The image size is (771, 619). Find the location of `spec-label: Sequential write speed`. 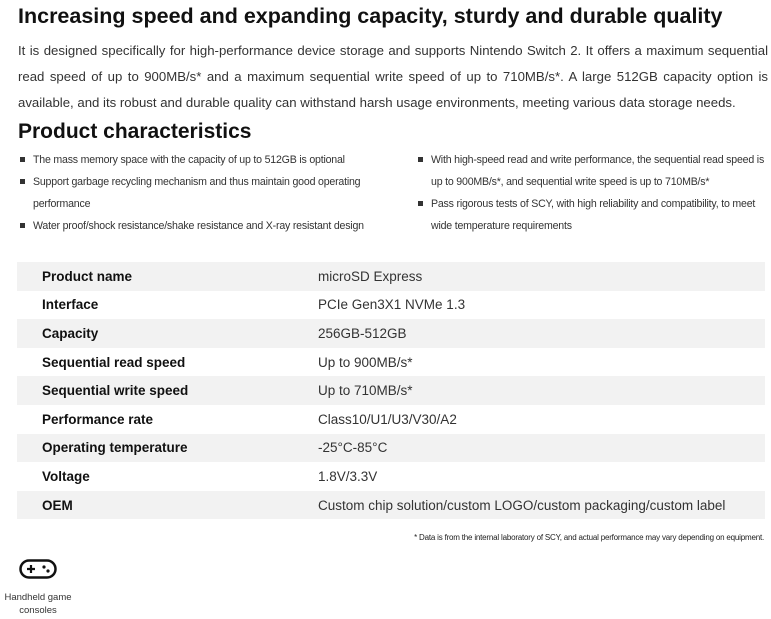

spec-label: Sequential write speed is located at coordinates (115, 391).